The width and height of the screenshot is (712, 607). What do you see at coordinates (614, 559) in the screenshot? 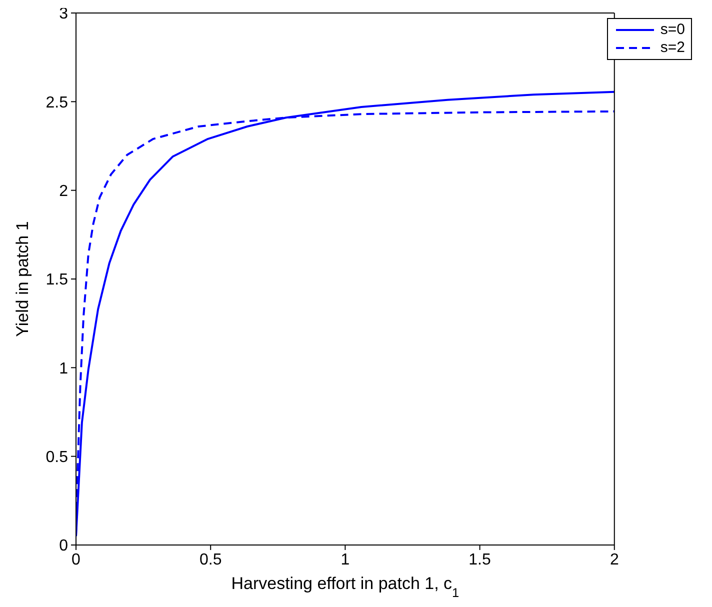
I see `x-tick-label: 2` at bounding box center [614, 559].